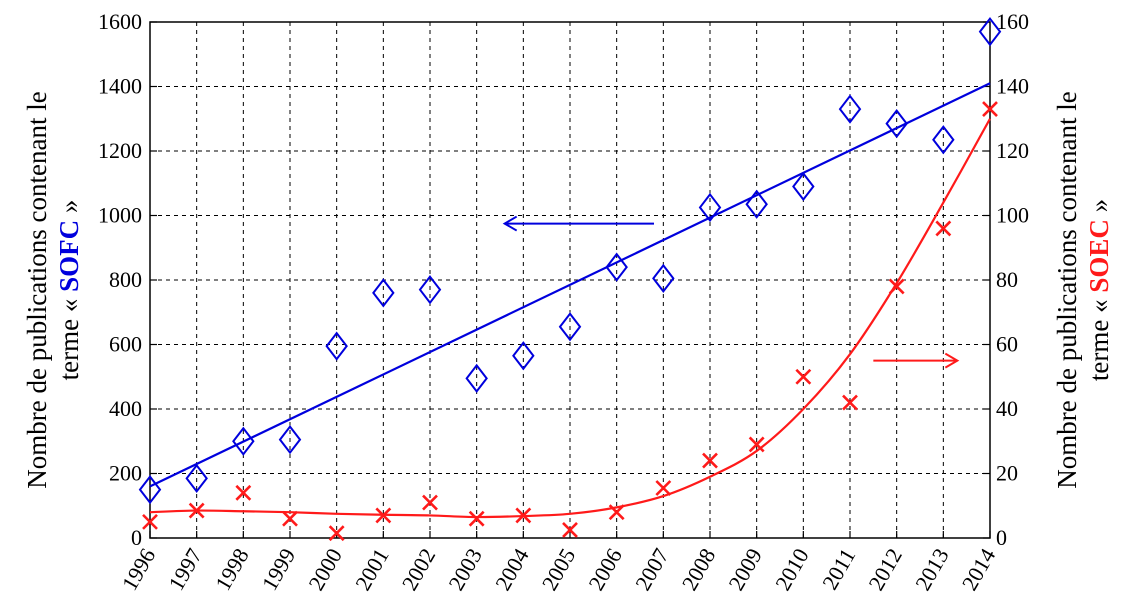  Describe the element at coordinates (731, 292) in the screenshot. I see `axis-arrows` at that location.